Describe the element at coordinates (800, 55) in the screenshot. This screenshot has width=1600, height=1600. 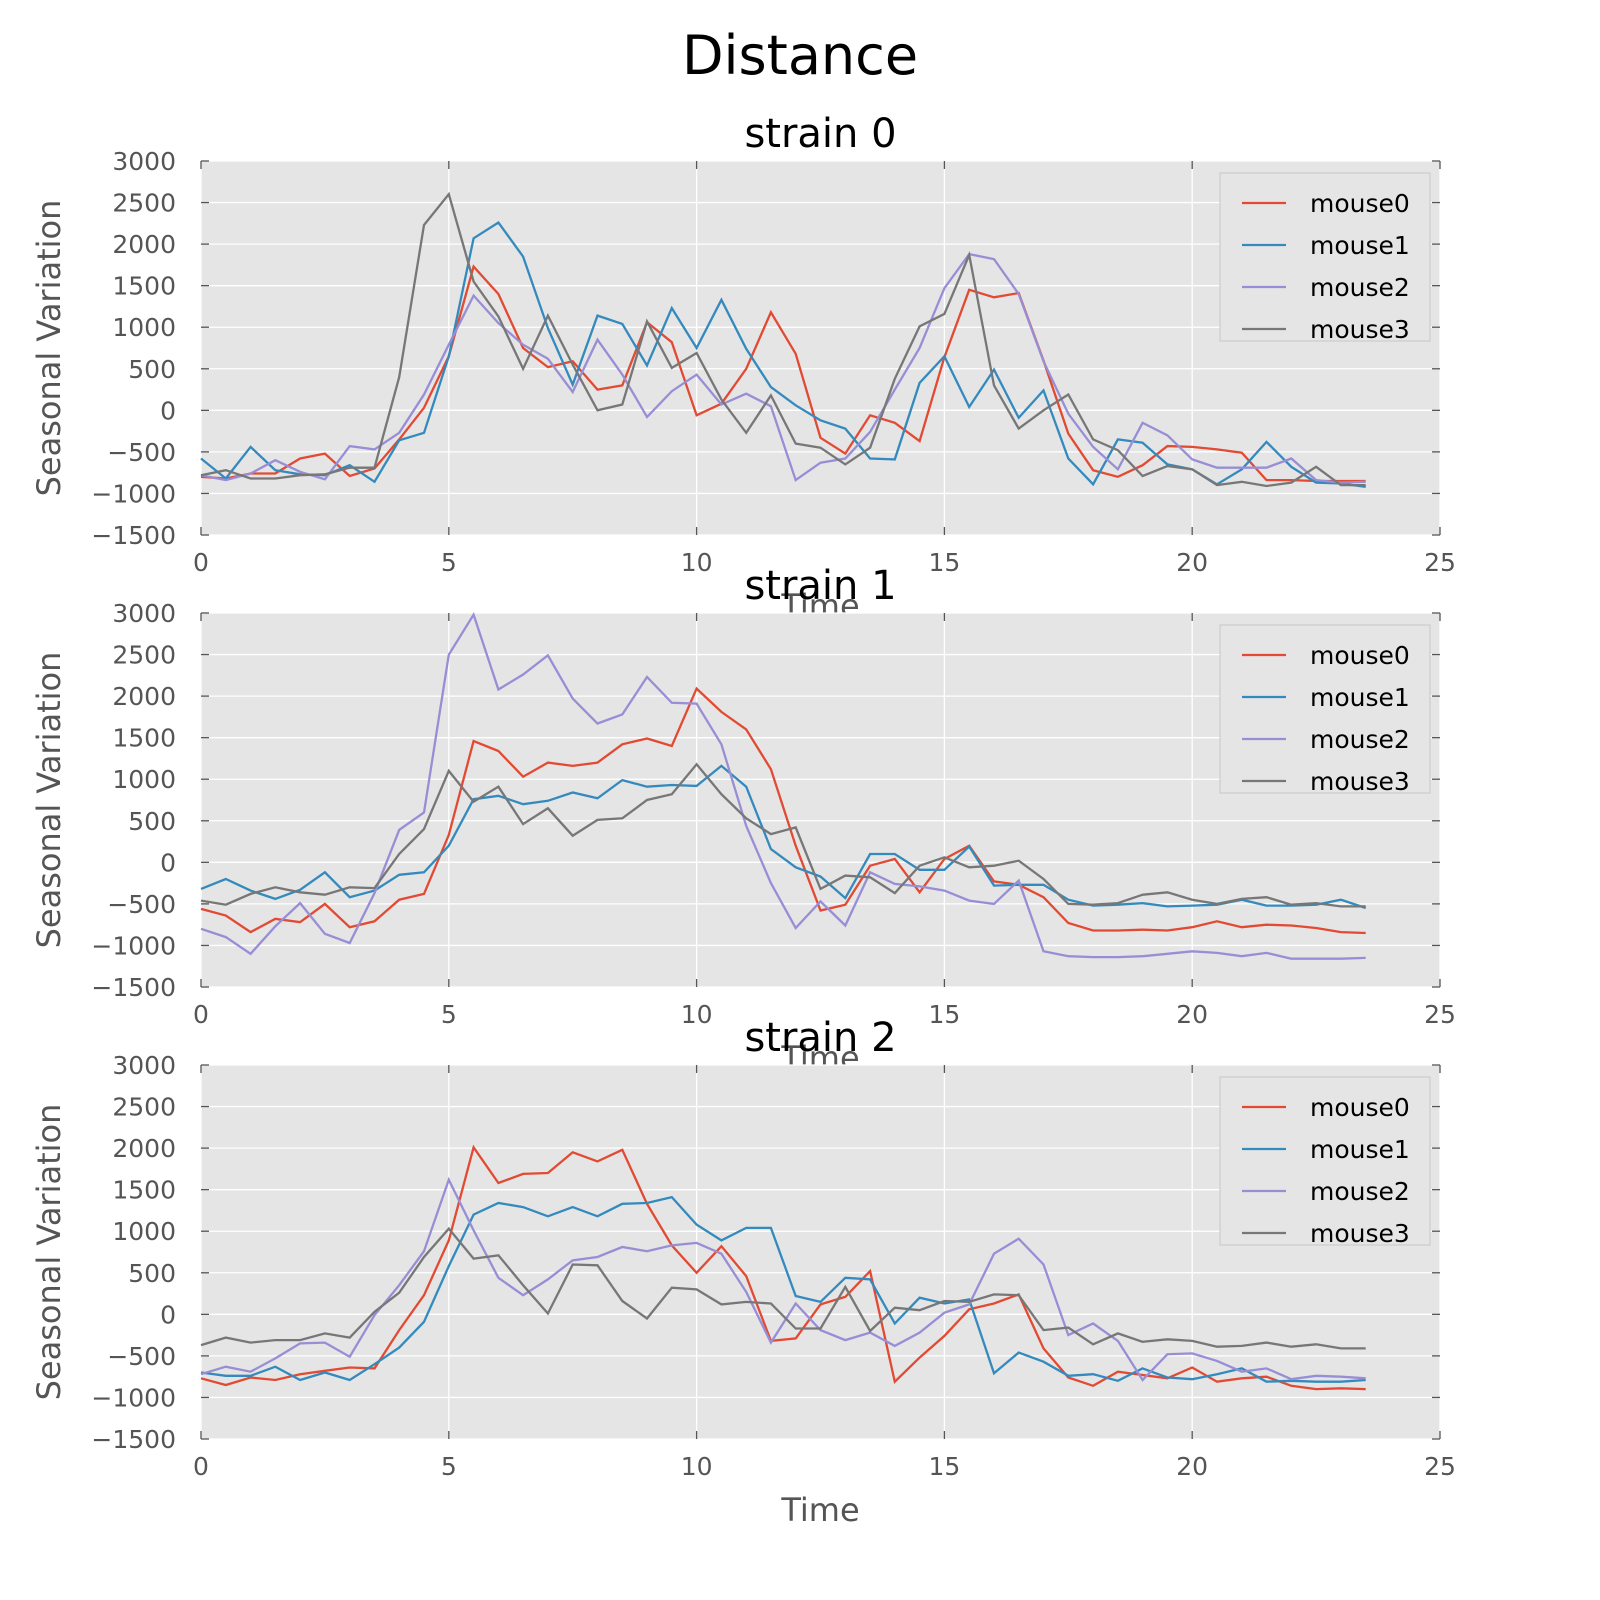
I see `figure-title: Distance` at that location.